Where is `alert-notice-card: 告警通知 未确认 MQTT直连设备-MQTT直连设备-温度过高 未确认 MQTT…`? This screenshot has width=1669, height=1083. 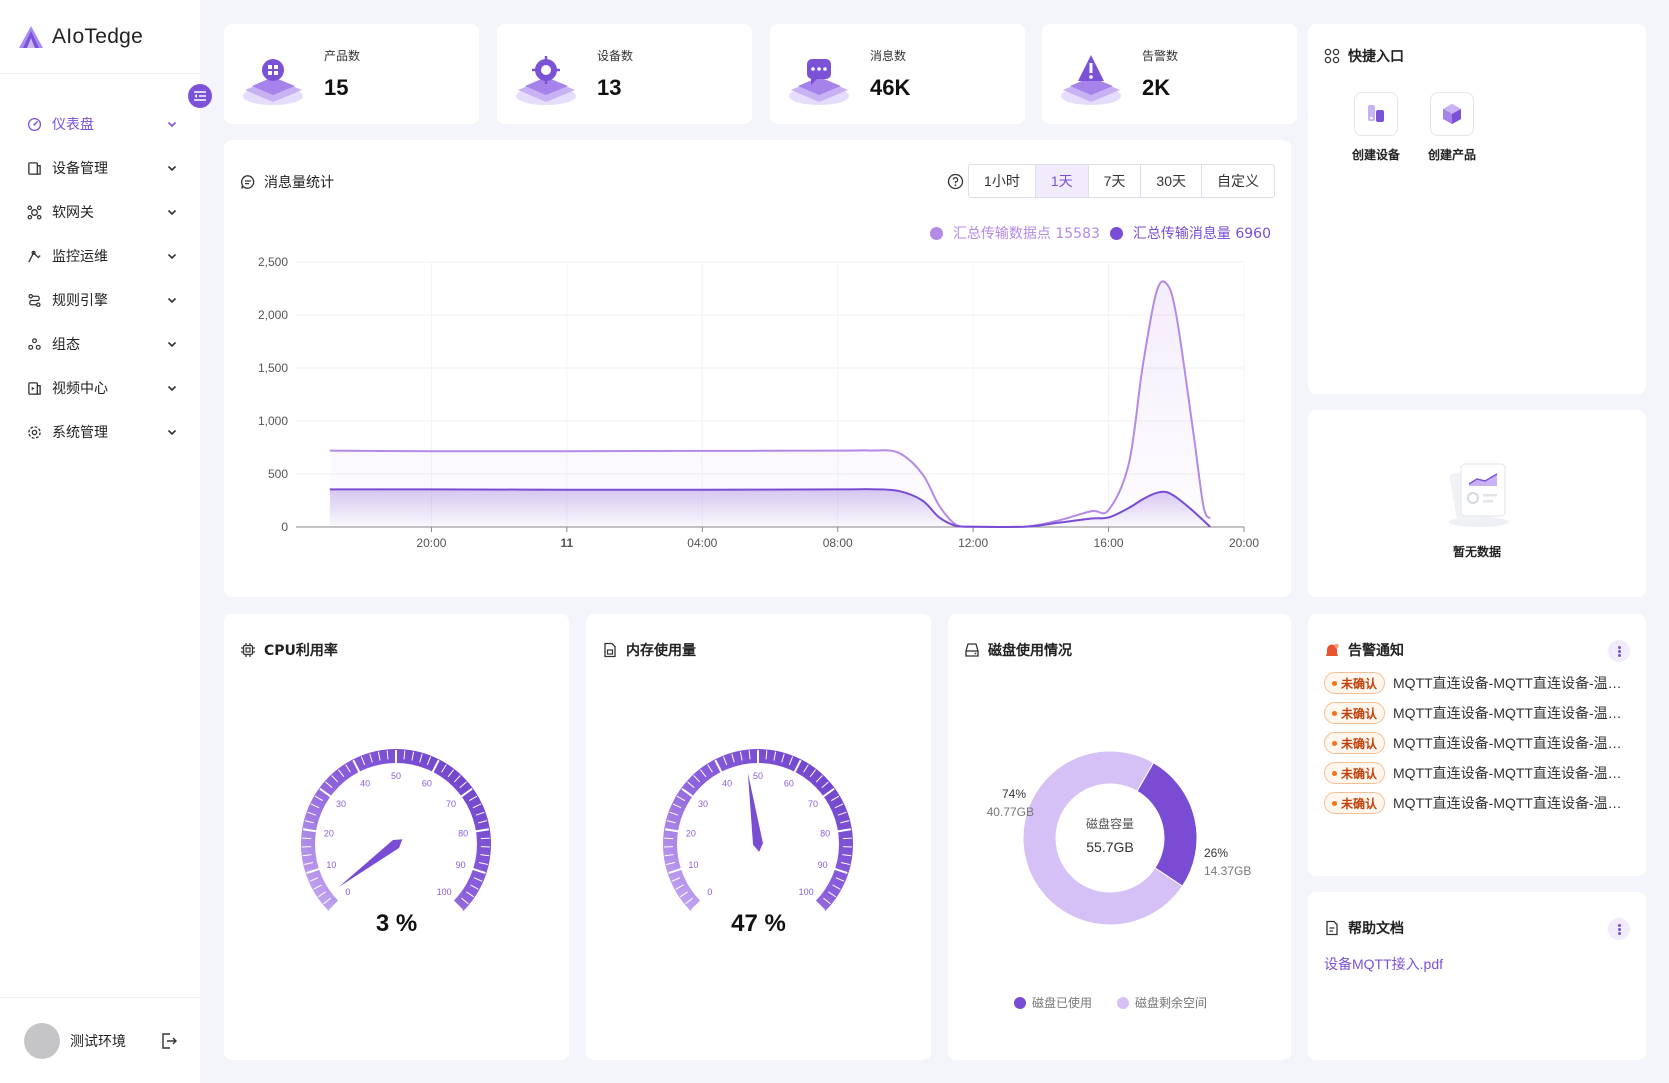
alert-notice-card: 告警通知 未确认 MQTT直连设备-MQTT直连设备-温度过高 未确认 MQTT… is located at coordinates (1477, 745).